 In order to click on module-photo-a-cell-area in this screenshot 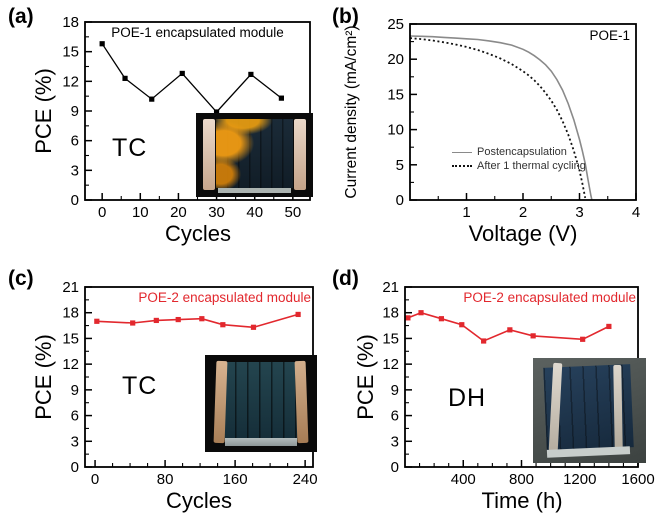, I will do `click(254, 153)`.